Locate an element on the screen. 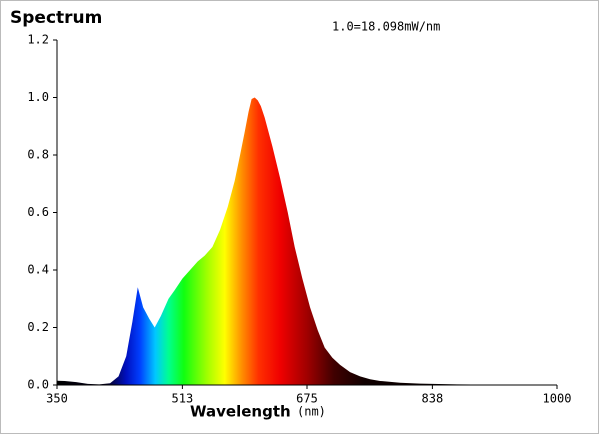 Image resolution: width=600 pixels, height=435 pixels. y-tick-label: 0.2 is located at coordinates (38, 327).